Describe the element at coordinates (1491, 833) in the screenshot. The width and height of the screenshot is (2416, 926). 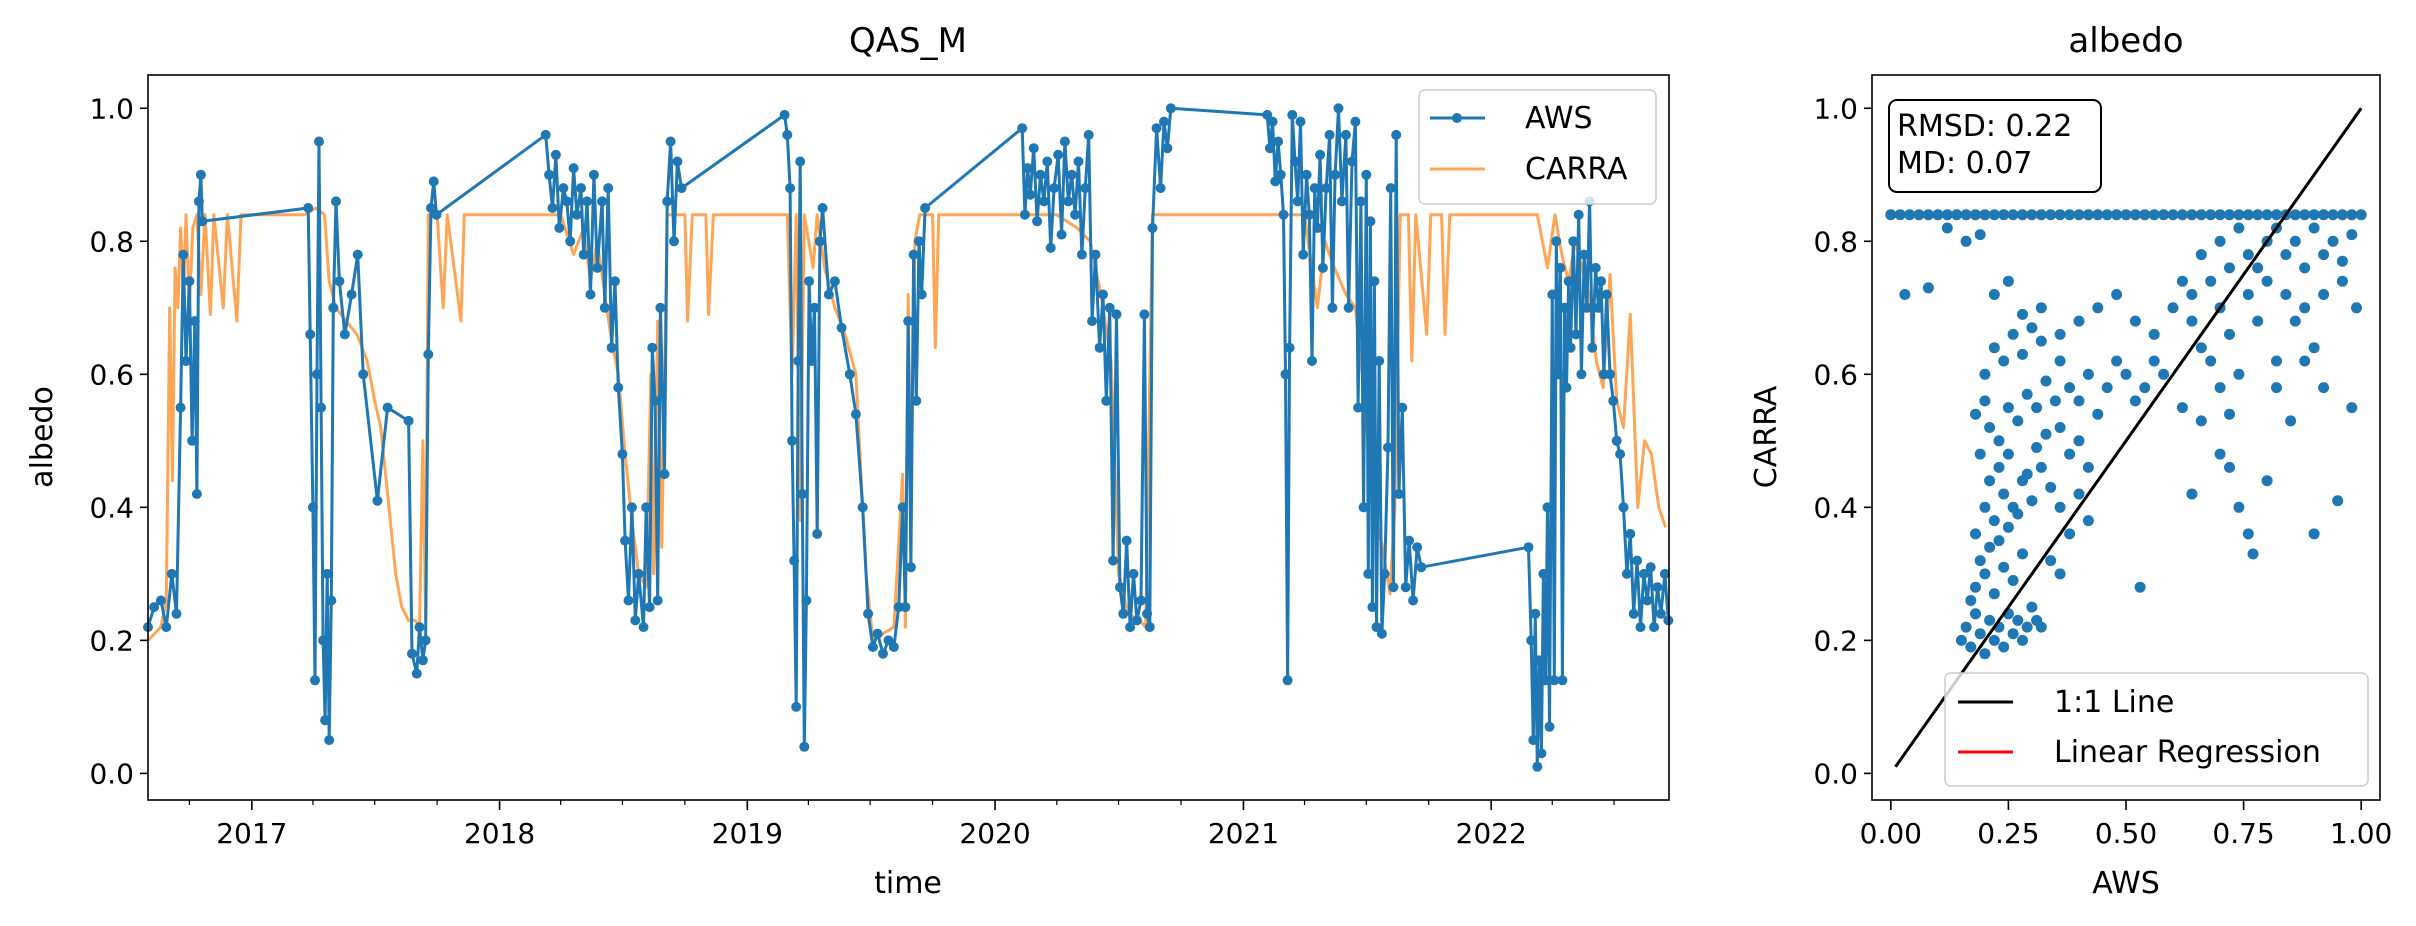
I see `x-tick-label: 2022` at that location.